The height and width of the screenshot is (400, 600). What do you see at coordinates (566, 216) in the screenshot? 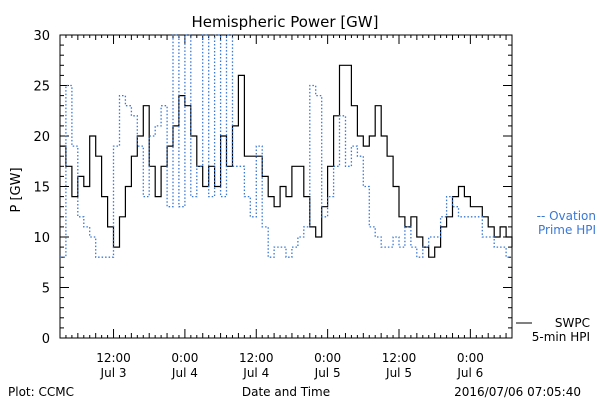
I see `legend-ovation-line1: -- Ovation` at bounding box center [566, 216].